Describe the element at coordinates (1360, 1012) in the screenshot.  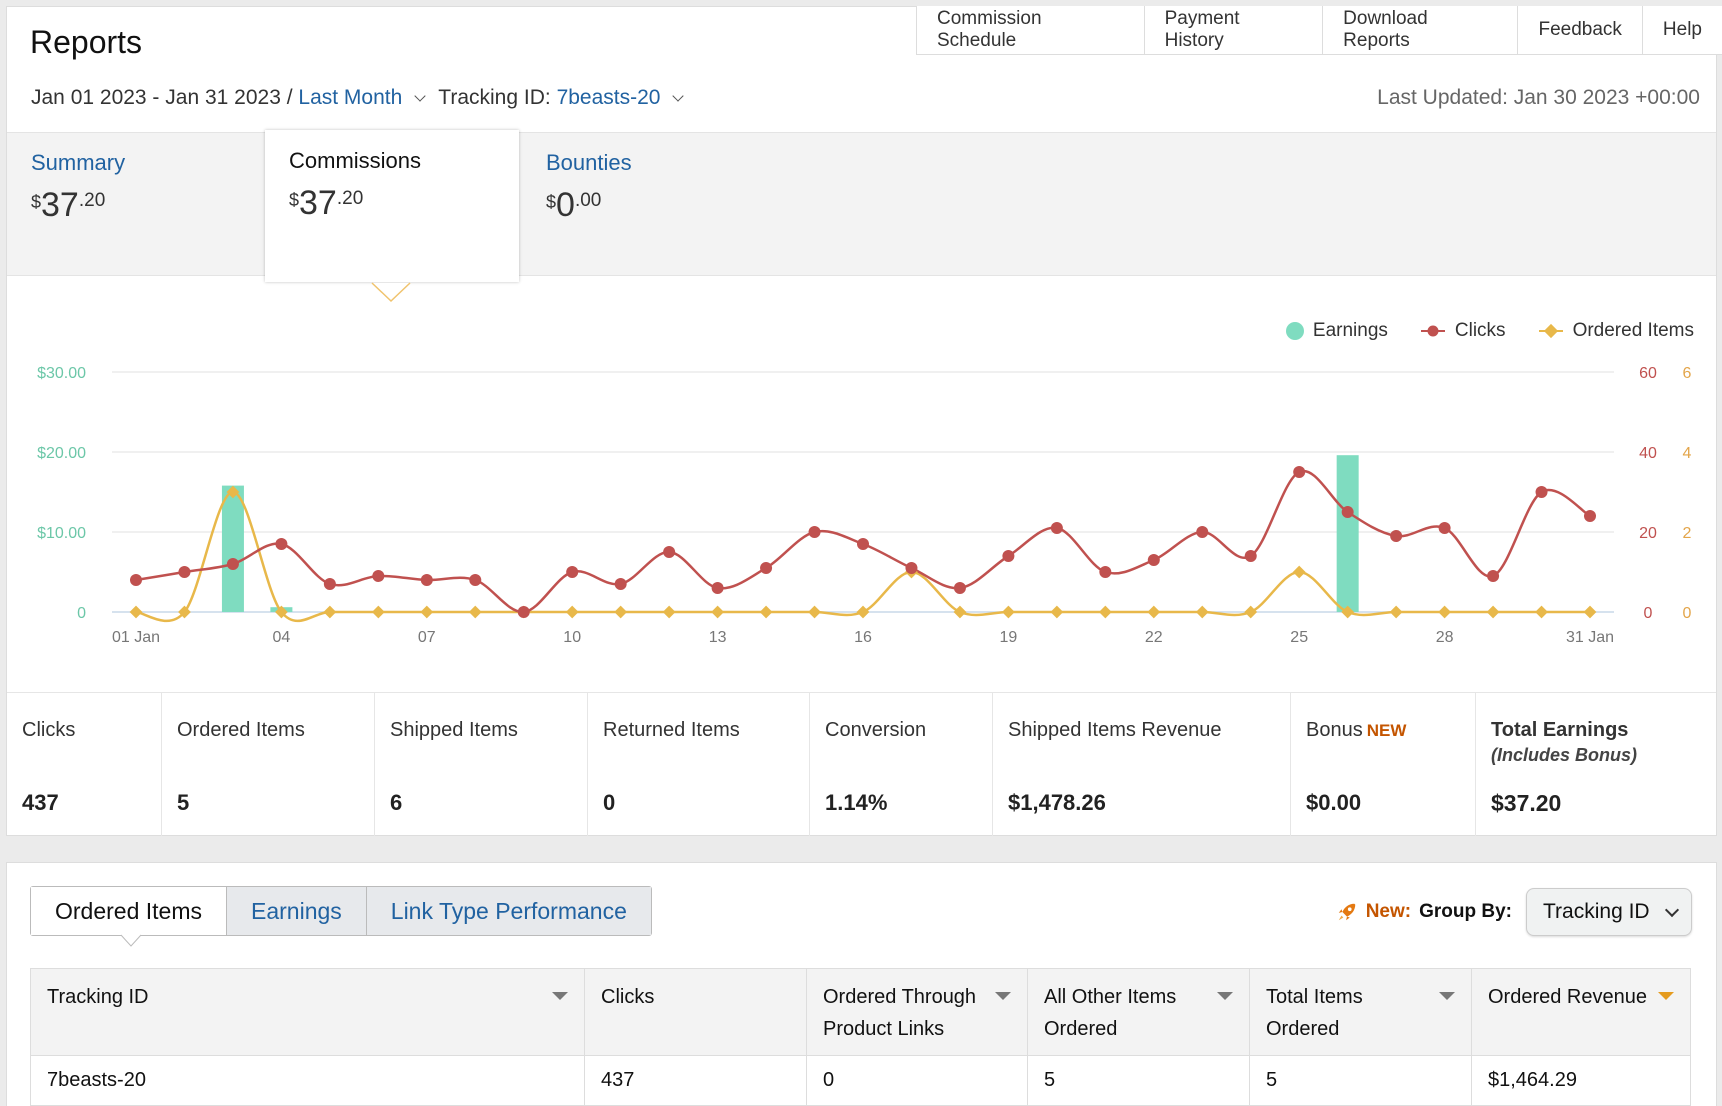
I see `col-total-items-ordered: Total Items Ordered` at that location.